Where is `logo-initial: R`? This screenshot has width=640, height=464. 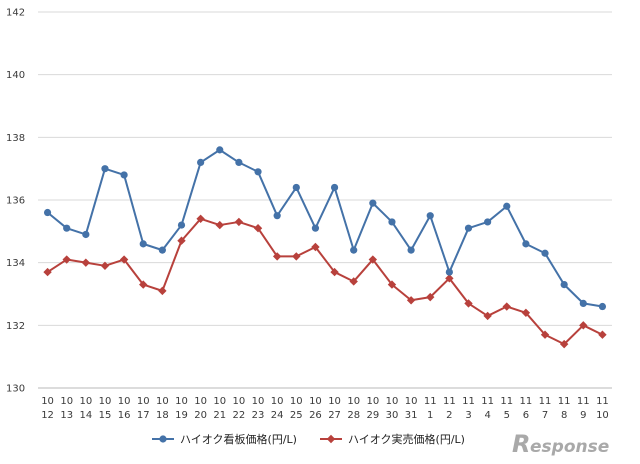 logo-initial: R is located at coordinates (521, 444).